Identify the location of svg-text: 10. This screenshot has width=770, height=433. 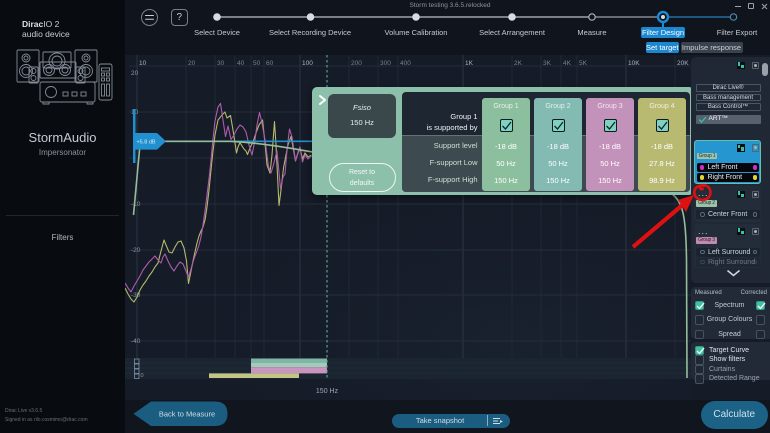
(143, 63).